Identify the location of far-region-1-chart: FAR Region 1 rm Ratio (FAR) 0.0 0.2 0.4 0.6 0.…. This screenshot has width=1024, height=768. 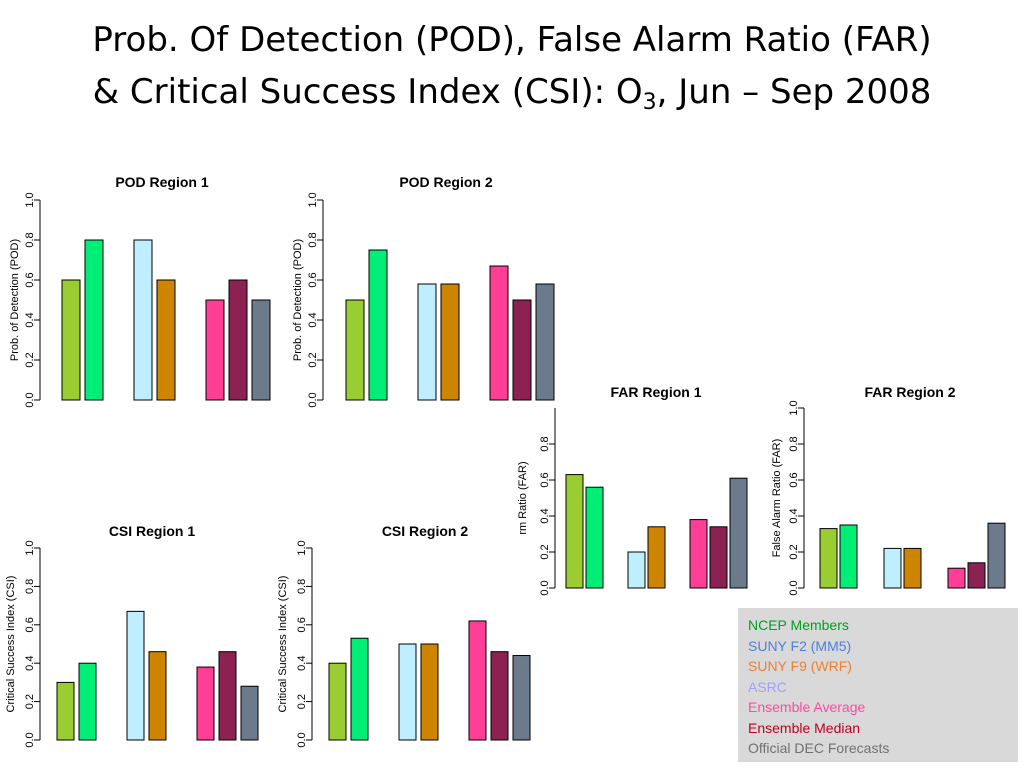
(632, 490).